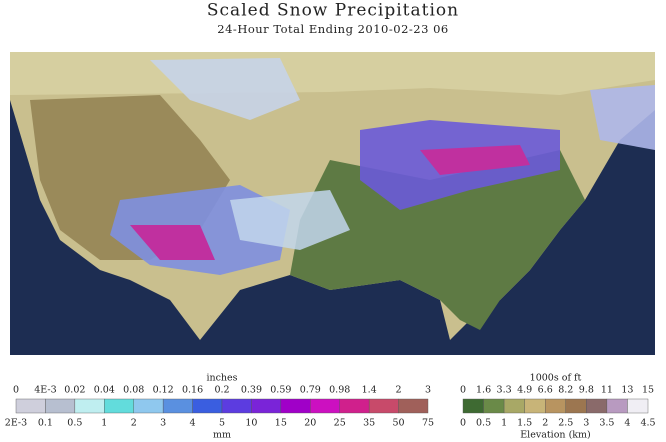 Image resolution: width=666 pixels, height=442 pixels. I want to click on top-label: 1.4, so click(369, 390).